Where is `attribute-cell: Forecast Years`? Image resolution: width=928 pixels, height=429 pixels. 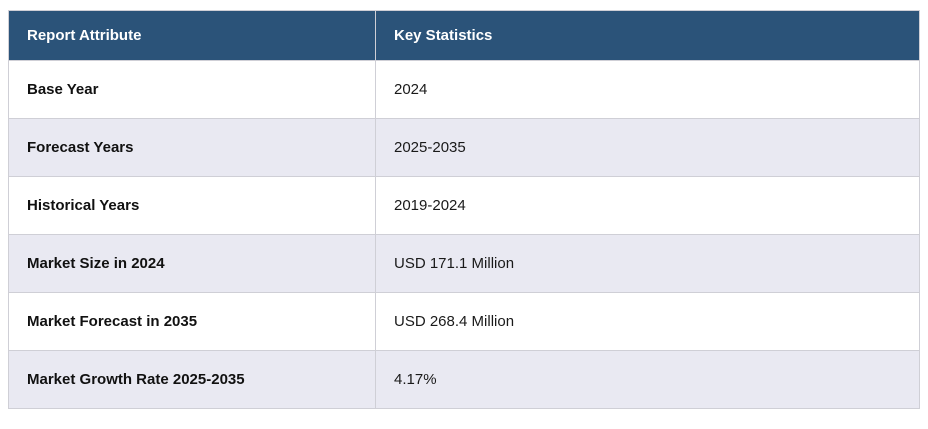
attribute-cell: Forecast Years is located at coordinates (192, 147).